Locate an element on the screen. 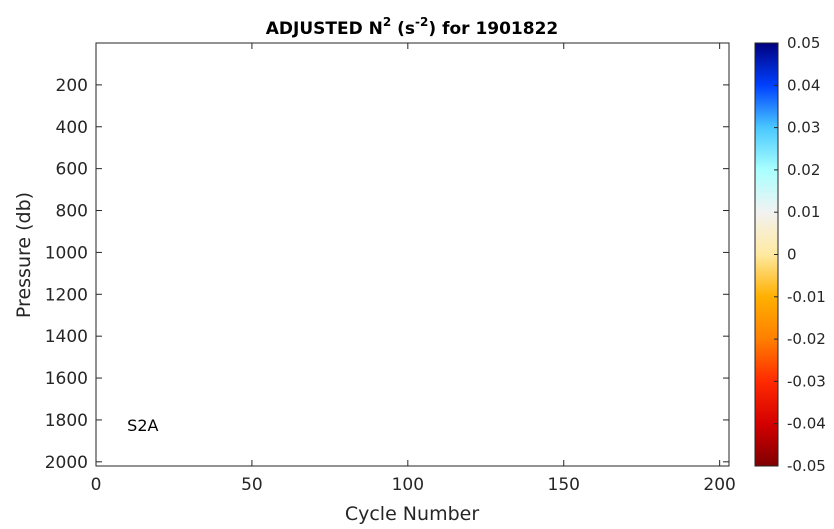 The width and height of the screenshot is (834, 529). y-tick-label: 600 is located at coordinates (72, 170).